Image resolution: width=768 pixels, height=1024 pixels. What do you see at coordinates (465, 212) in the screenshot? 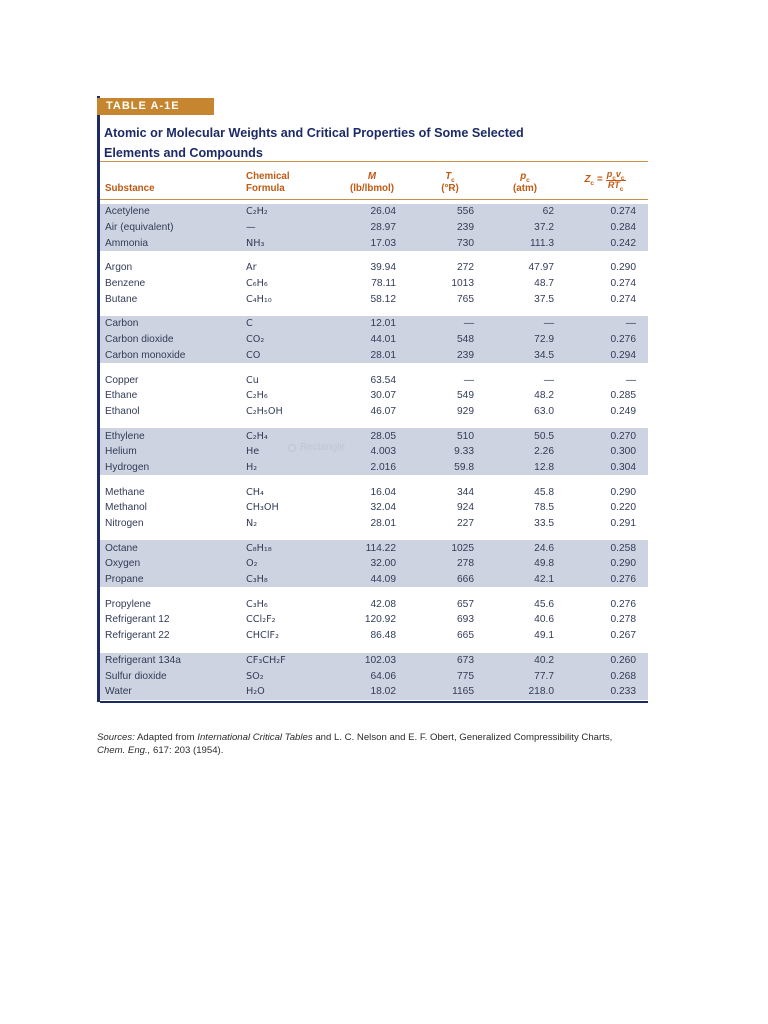
I see `tc-cell: 556` at bounding box center [465, 212].